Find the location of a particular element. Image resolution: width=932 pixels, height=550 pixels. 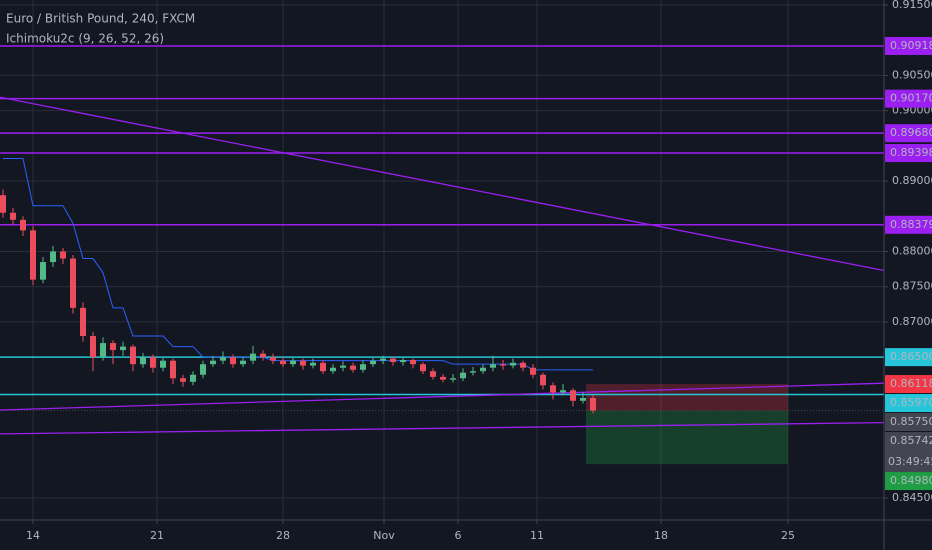

price-label: 0.86500 is located at coordinates (911, 356).